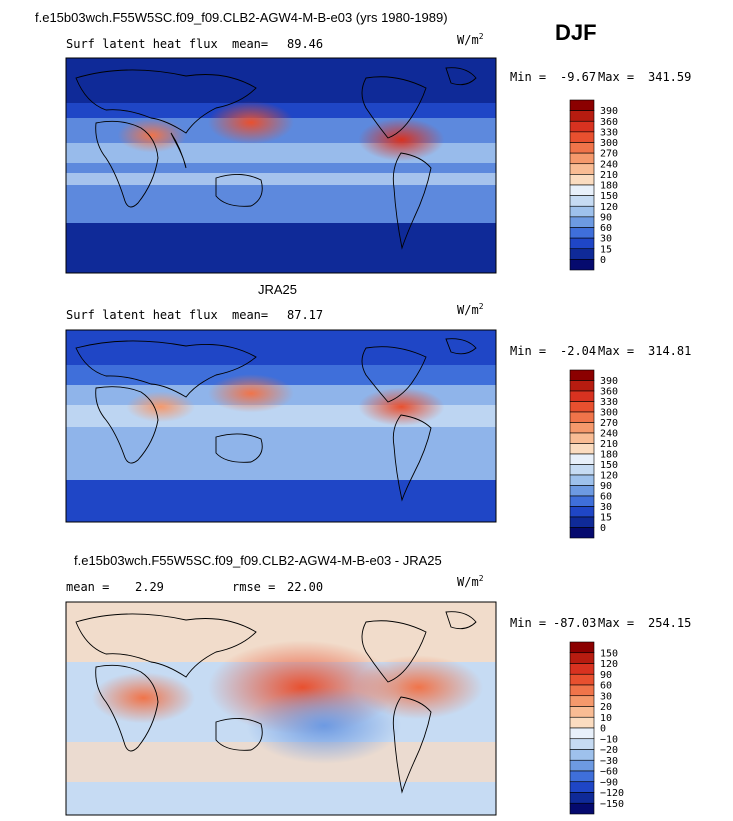 This screenshot has width=733, height=821. I want to click on panel3-mean-value: 2.29, so click(149, 587).